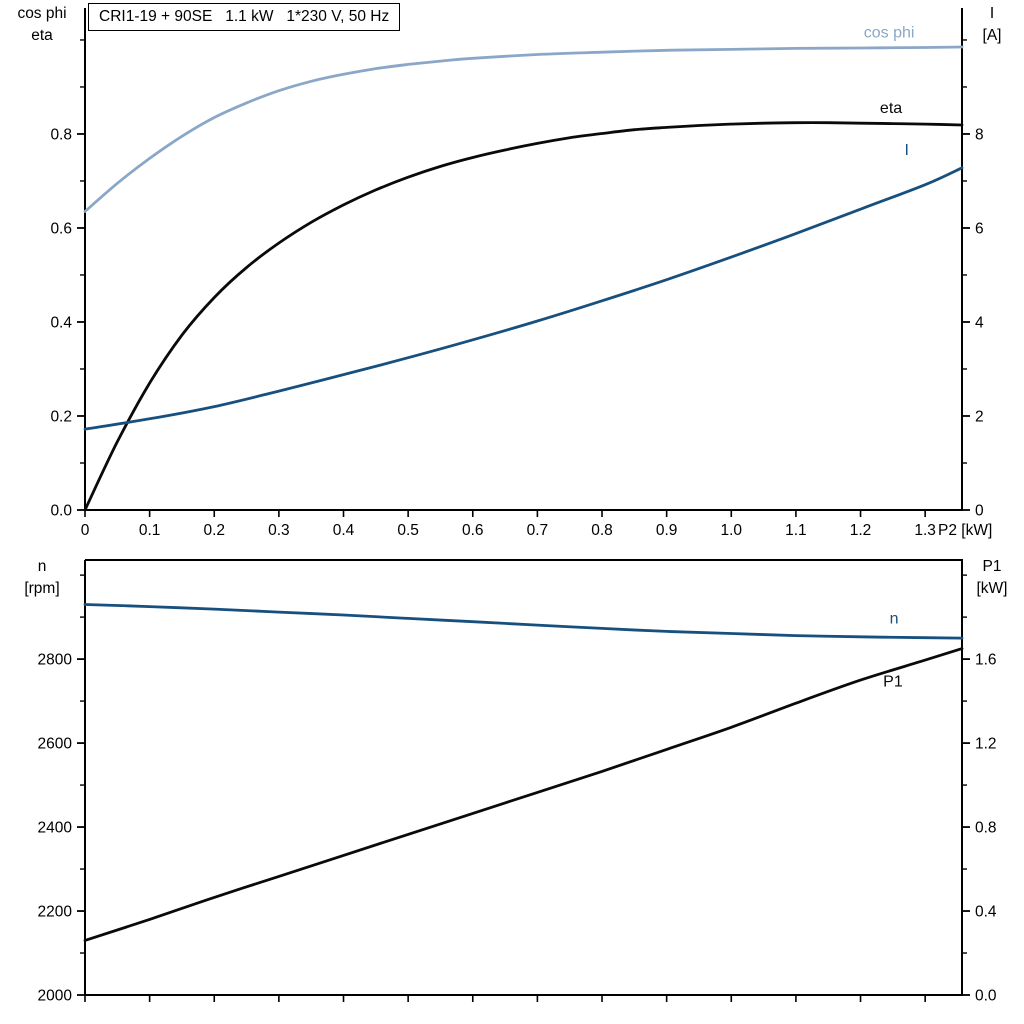 This screenshot has height=1024, width=1024. Describe the element at coordinates (893, 681) in the screenshot. I see `curve-label-P1: P1` at that location.